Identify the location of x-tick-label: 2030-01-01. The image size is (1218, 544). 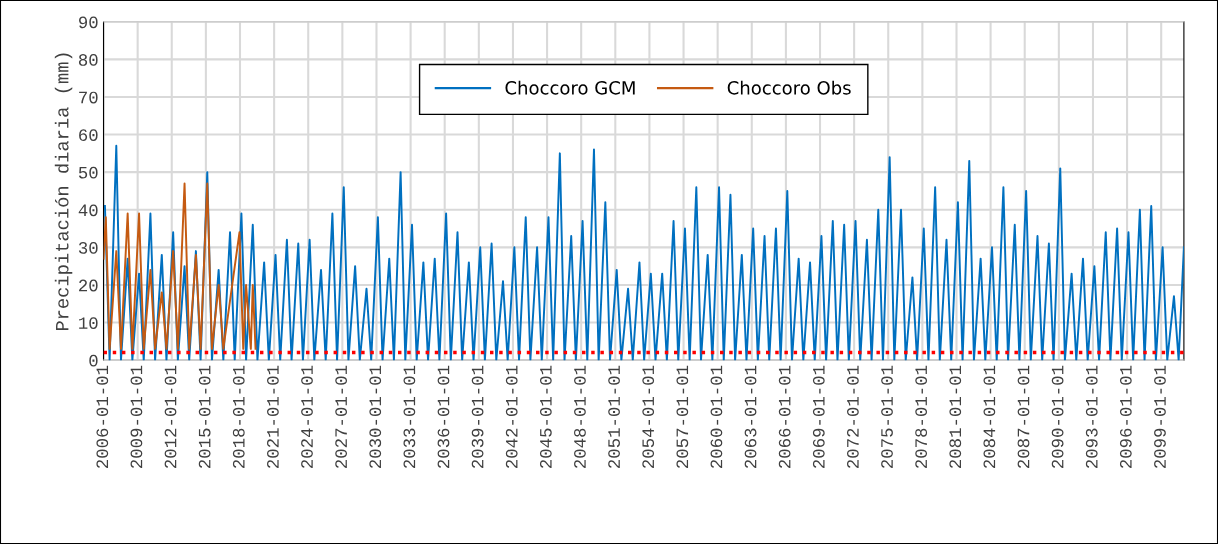
(375, 416).